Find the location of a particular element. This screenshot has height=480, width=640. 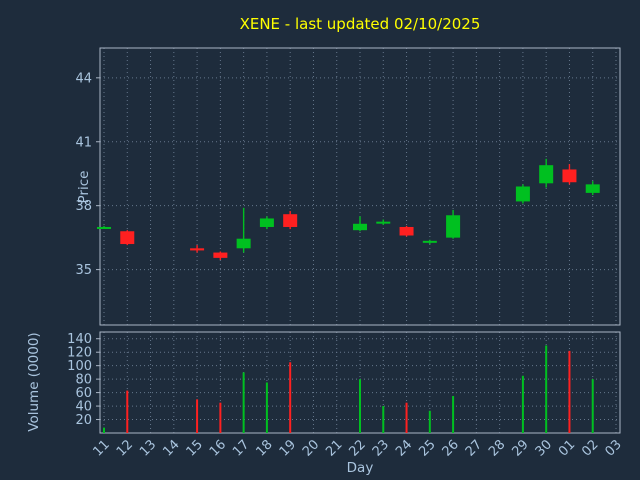

price-tick-label: 38 is located at coordinates (83, 206).